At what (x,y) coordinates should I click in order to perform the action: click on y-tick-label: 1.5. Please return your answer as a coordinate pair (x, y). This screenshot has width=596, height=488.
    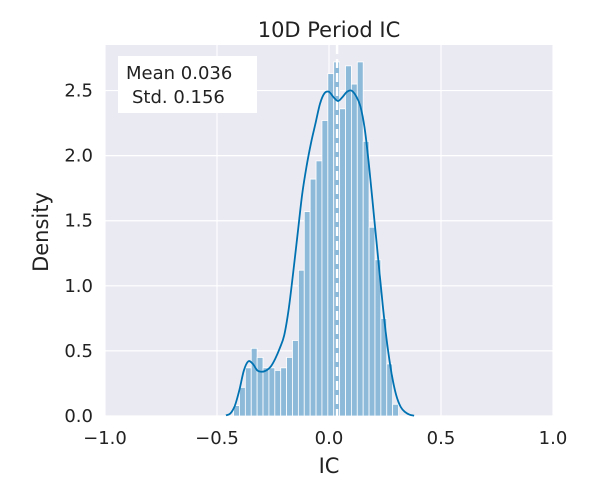
    Looking at the image, I should click on (78, 221).